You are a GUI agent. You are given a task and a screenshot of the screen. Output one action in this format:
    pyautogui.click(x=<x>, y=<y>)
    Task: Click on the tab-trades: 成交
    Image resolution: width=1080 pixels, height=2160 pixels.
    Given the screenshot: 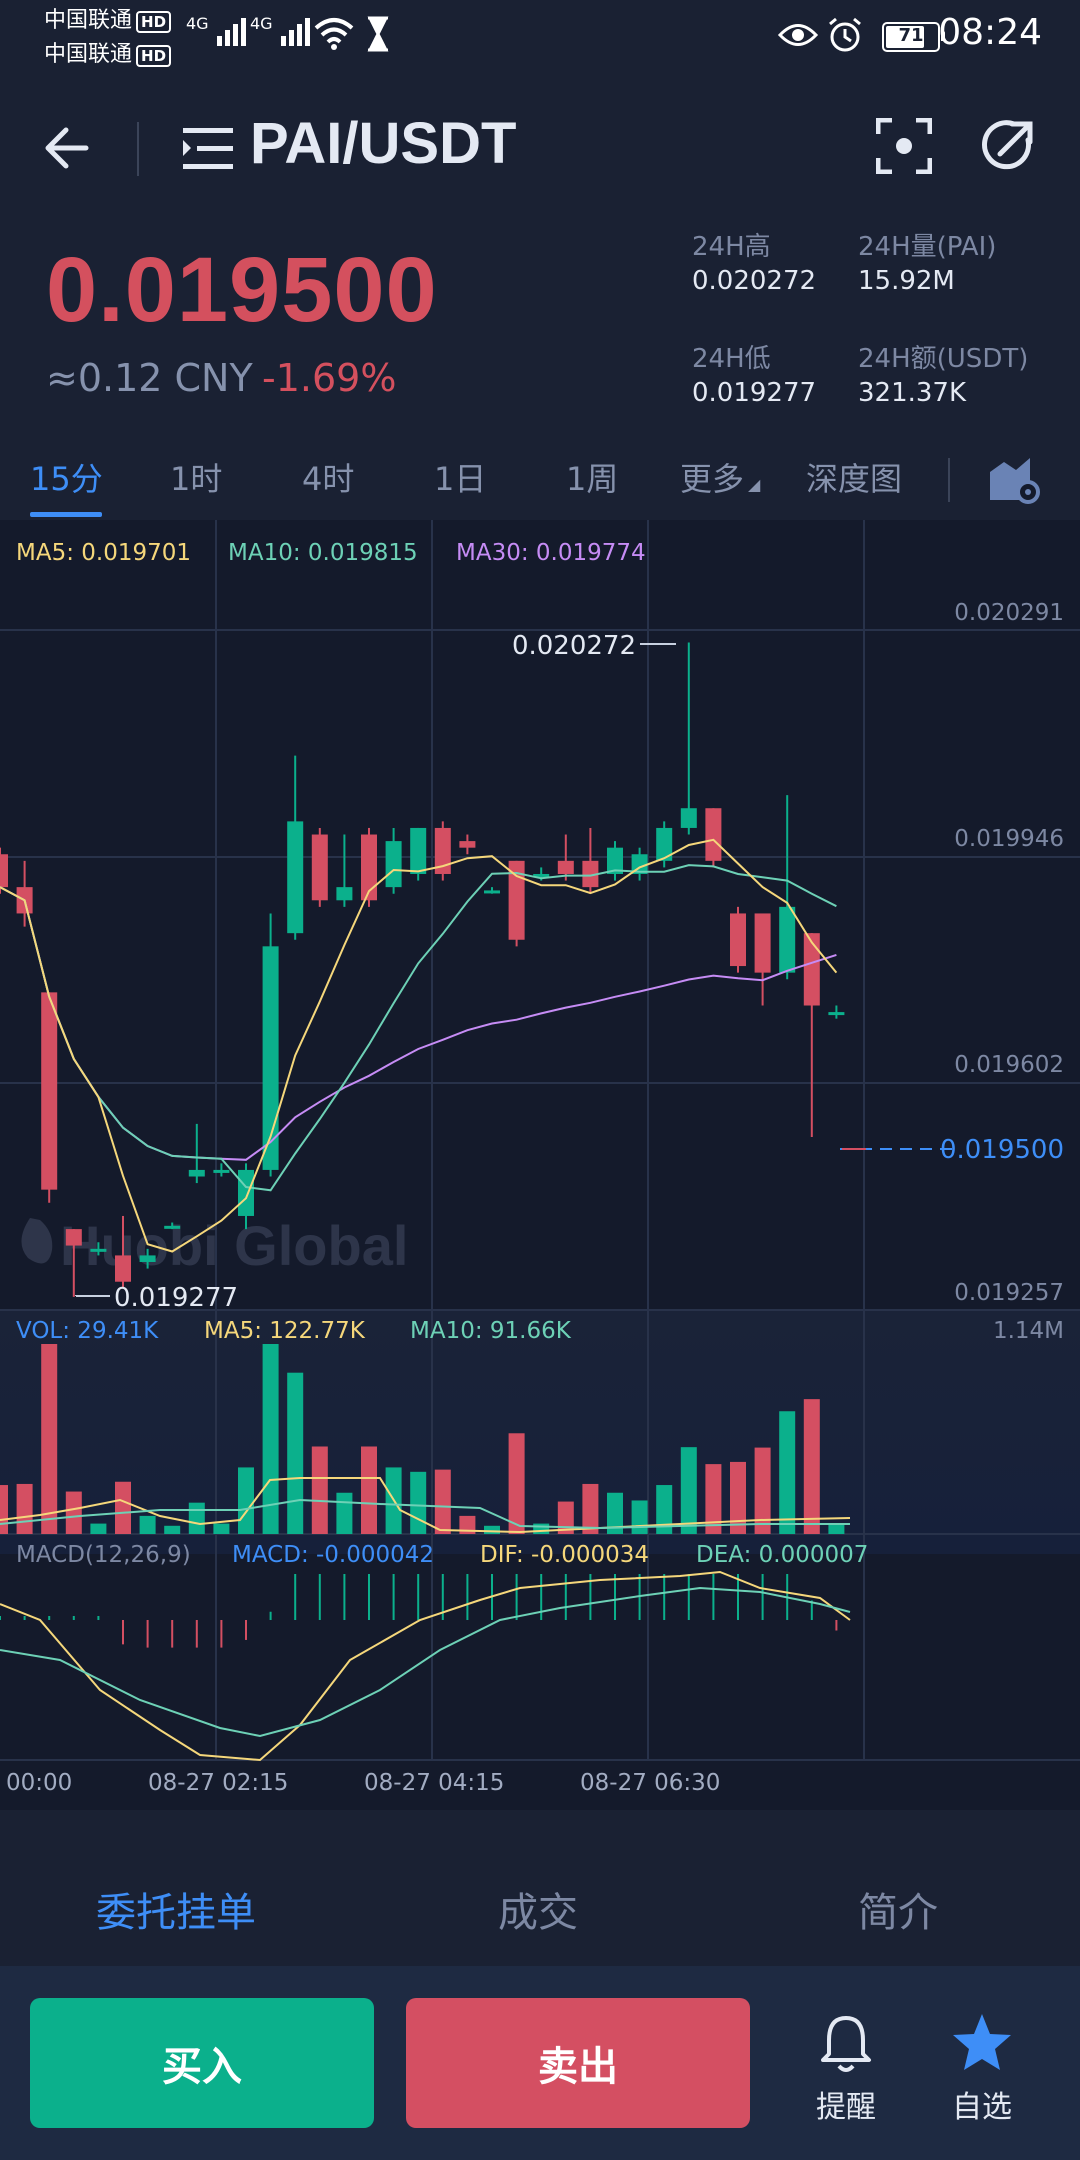 What is the action you would take?
    pyautogui.click(x=538, y=1913)
    